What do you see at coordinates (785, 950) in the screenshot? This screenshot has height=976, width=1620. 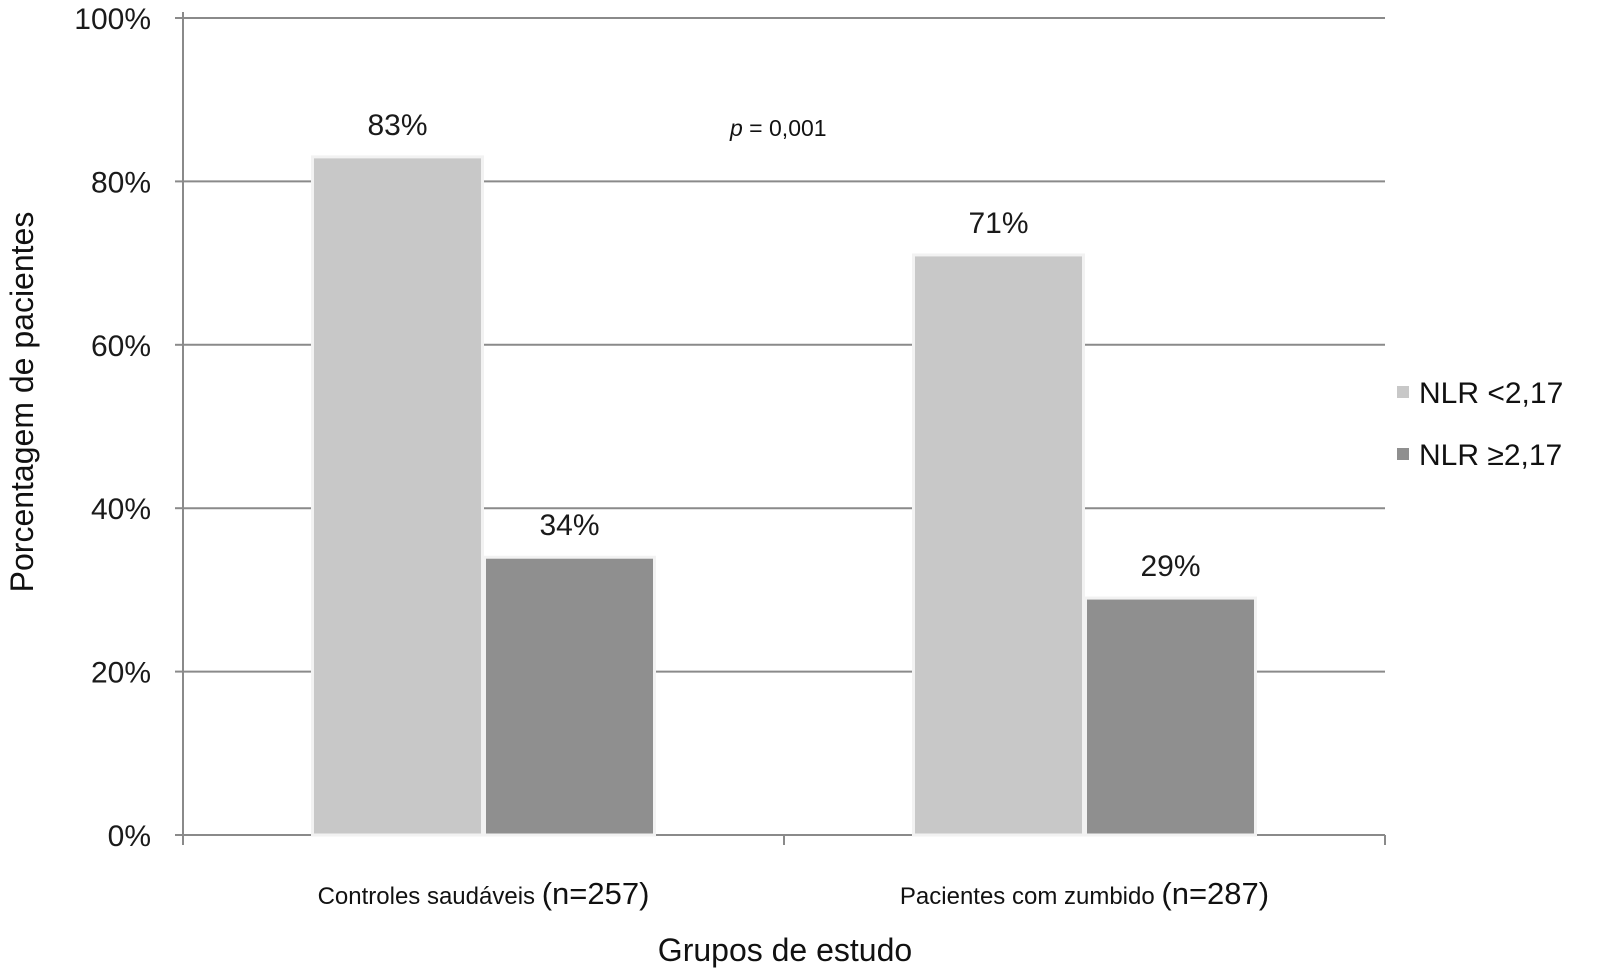 I see `x-axis-title: Grupos de estudo` at bounding box center [785, 950].